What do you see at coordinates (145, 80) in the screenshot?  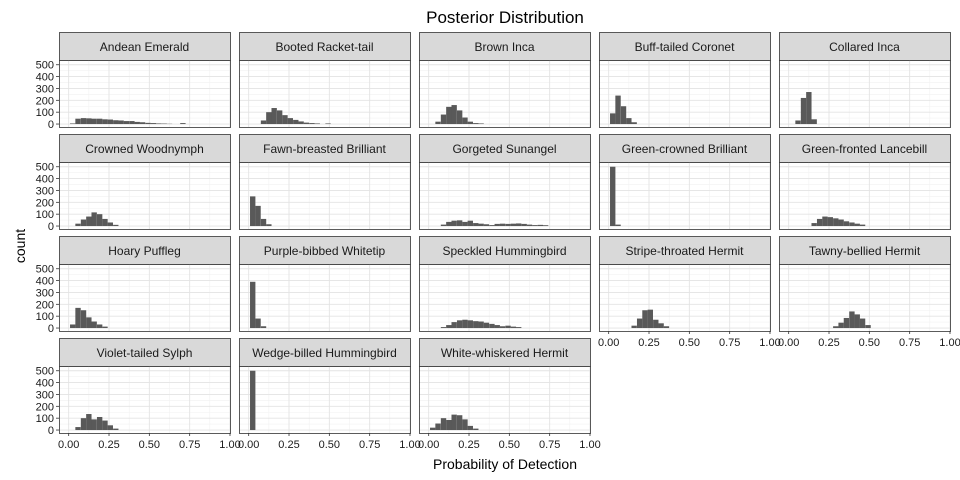 I see `facet-andean-emerald: Andean Emerald` at bounding box center [145, 80].